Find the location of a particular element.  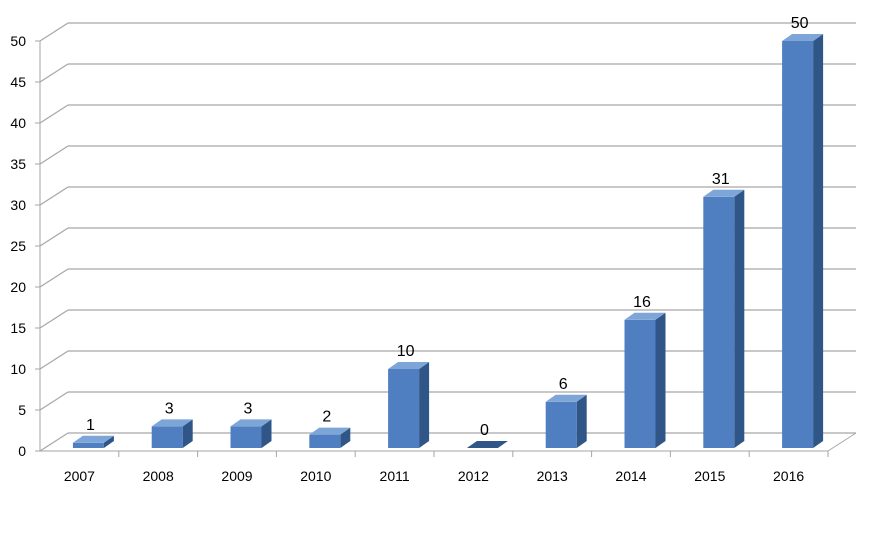

bar-2008 is located at coordinates (172, 433).